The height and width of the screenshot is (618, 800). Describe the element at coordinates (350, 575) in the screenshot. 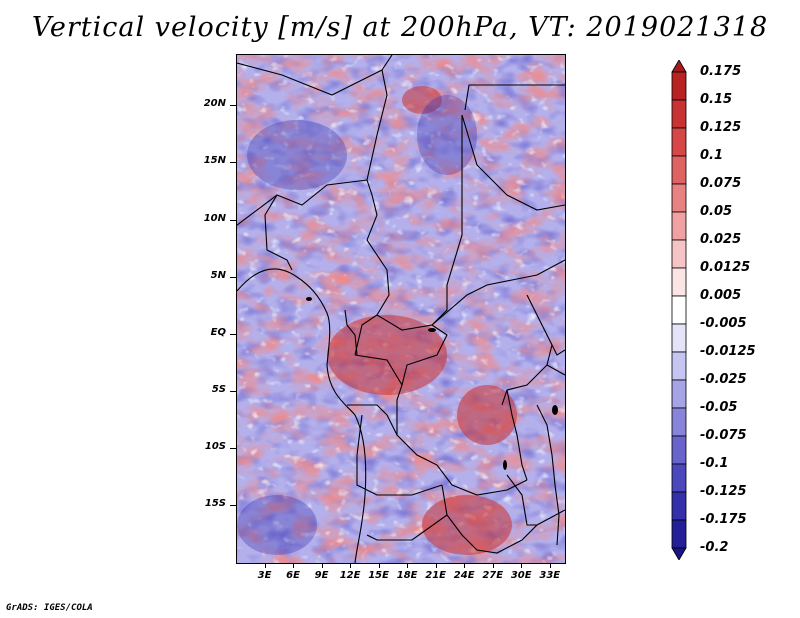

I see `lon-label: 12E` at that location.